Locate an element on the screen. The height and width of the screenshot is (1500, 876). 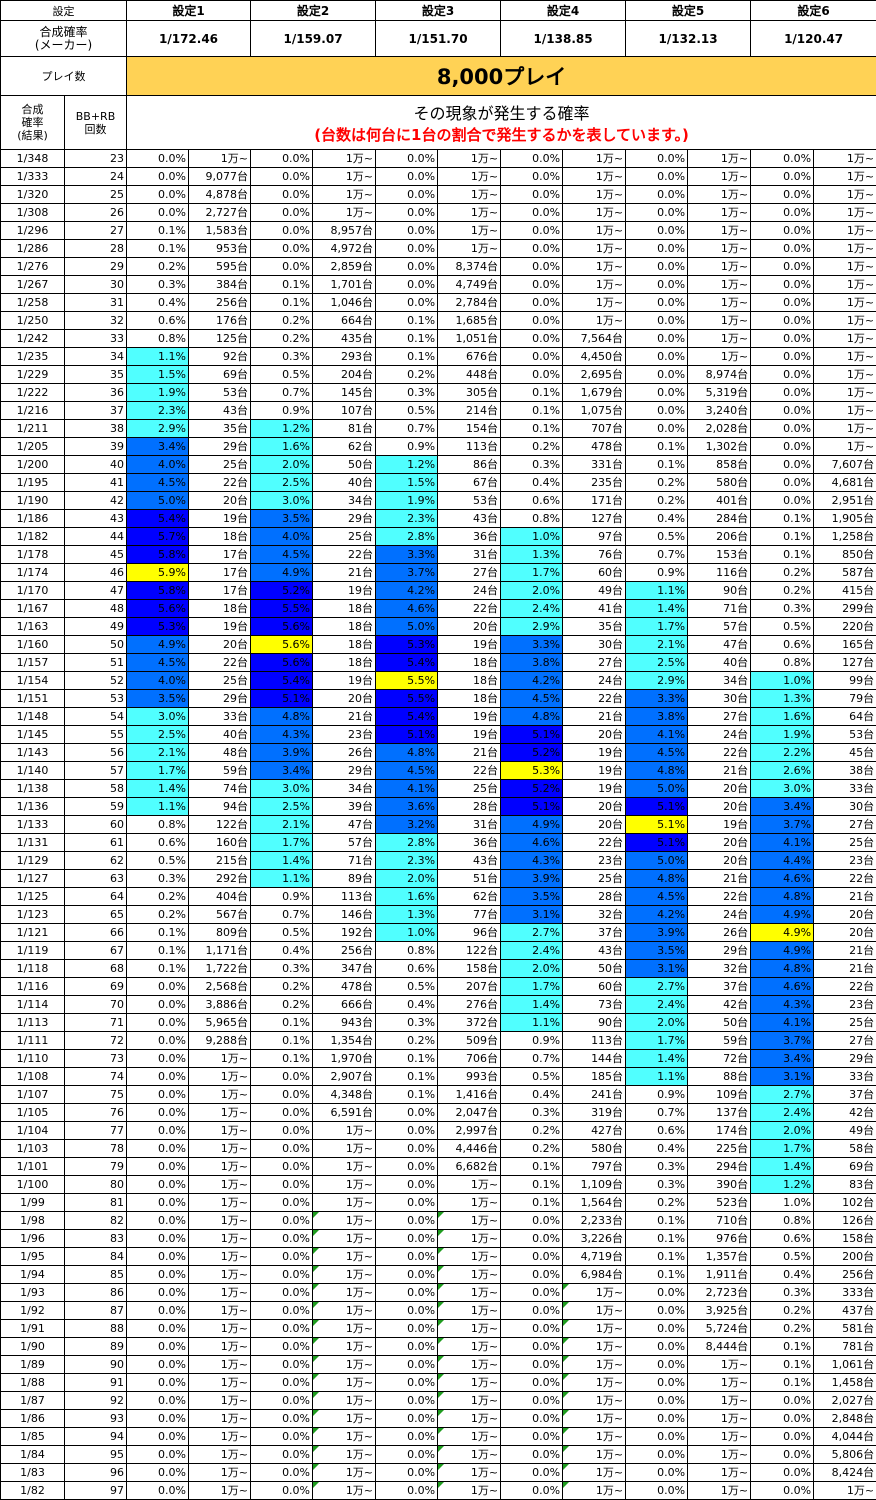
setting-4-machine-ratio: 319台 is located at coordinates (594, 1113).